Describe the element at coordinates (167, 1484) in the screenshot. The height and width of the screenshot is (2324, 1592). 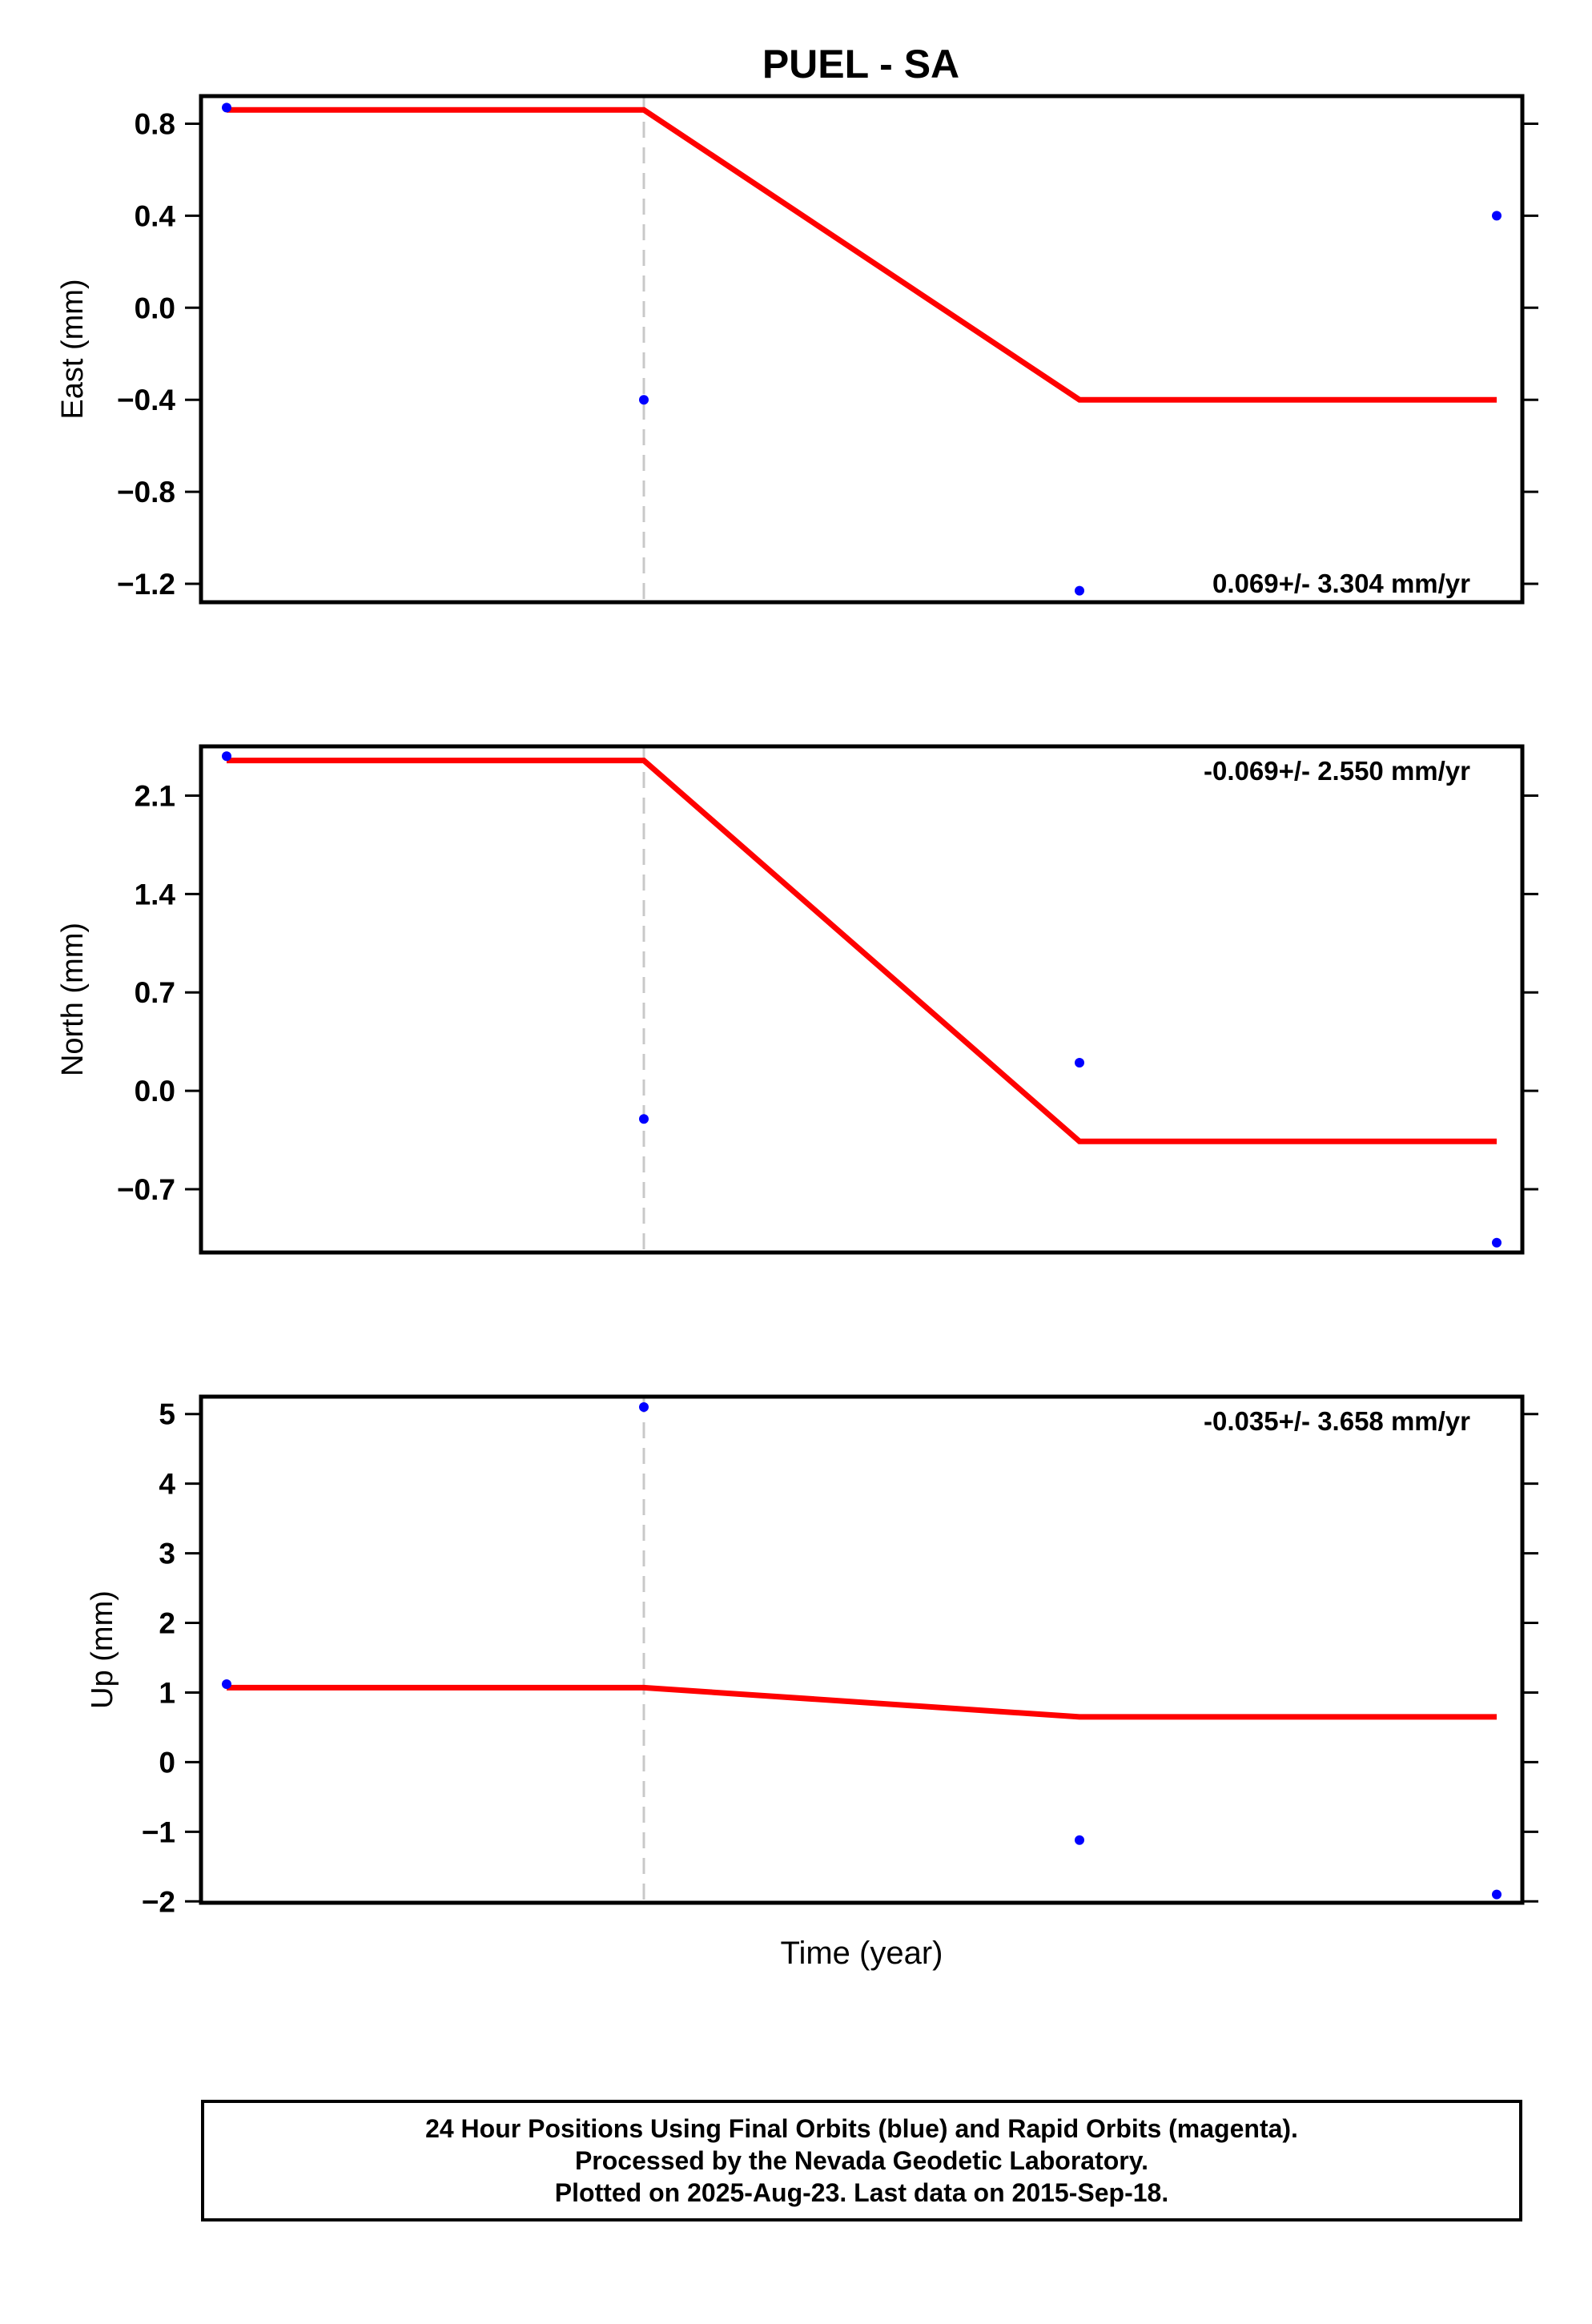
I see `y-tick-label: 4` at that location.